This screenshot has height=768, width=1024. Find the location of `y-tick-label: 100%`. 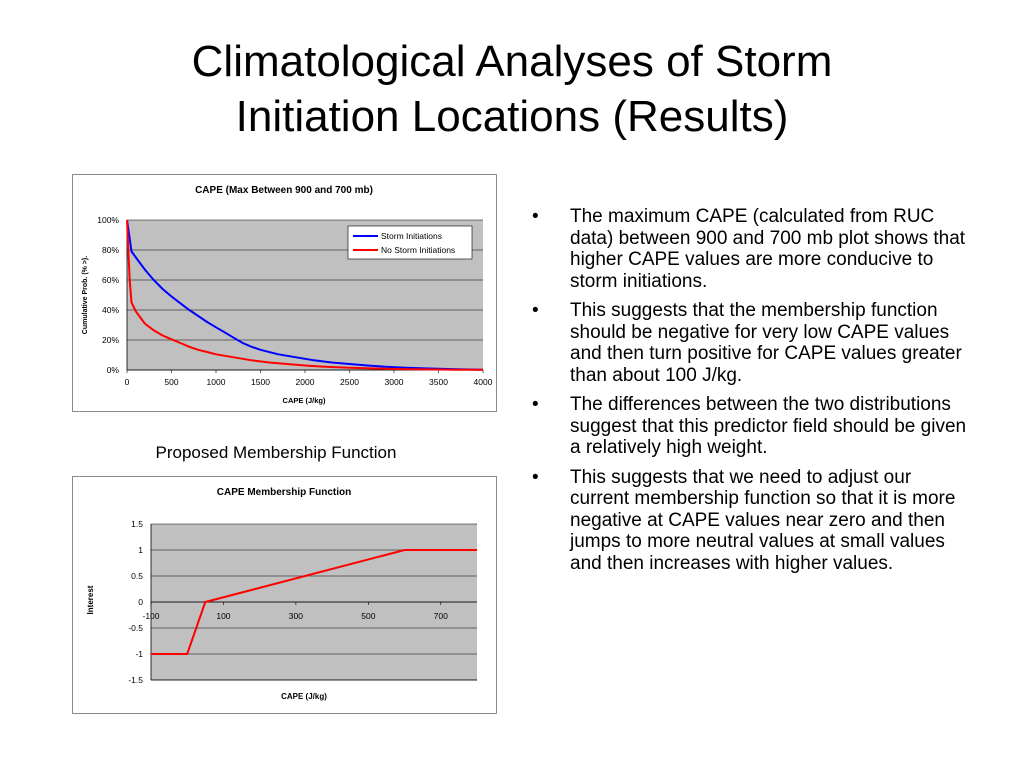

y-tick-label: 100% is located at coordinates (108, 220).